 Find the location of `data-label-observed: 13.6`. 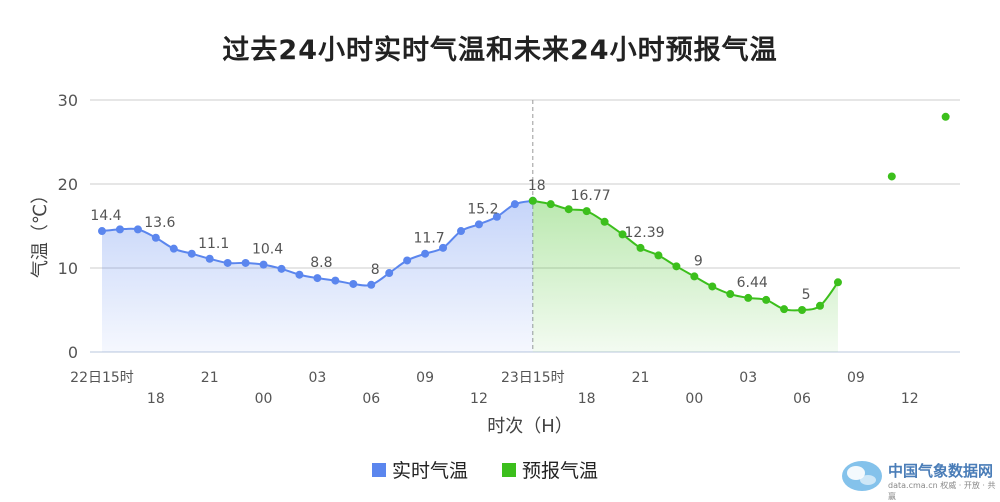

data-label-observed: 13.6 is located at coordinates (159, 223).